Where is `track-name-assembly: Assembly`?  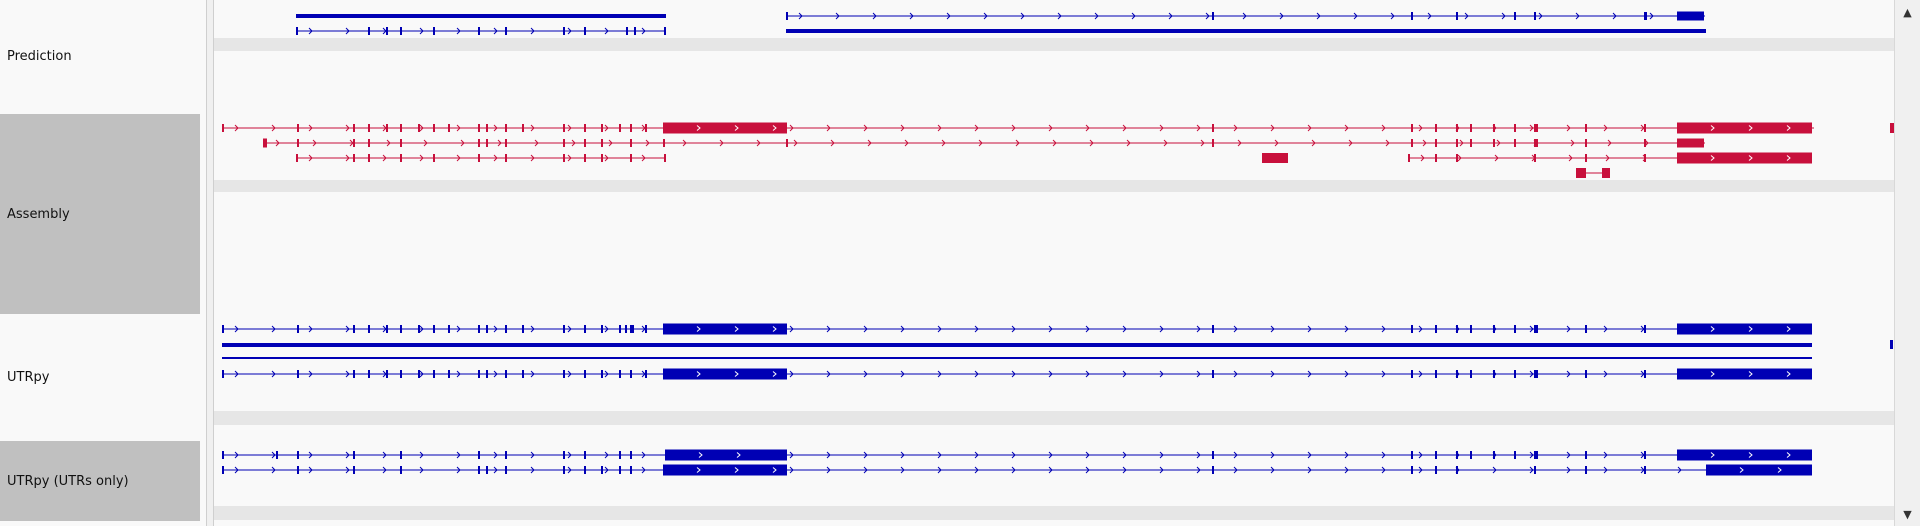 track-name-assembly: Assembly is located at coordinates (100, 214).